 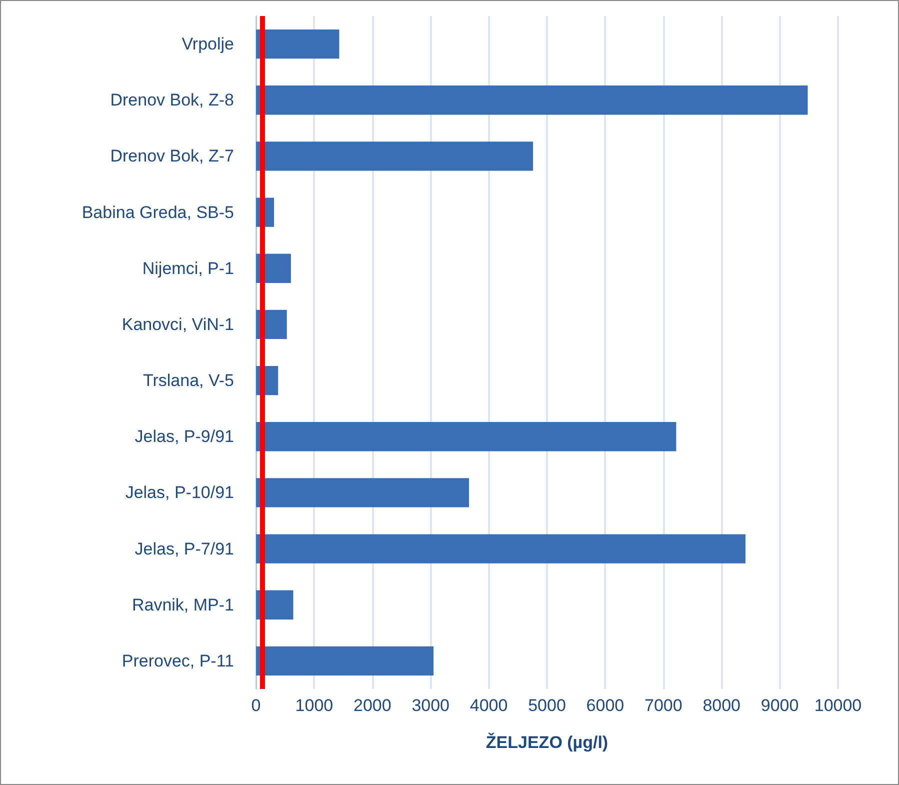 What do you see at coordinates (178, 324) in the screenshot?
I see `y-tick-label: Kanovci, ViN-1` at bounding box center [178, 324].